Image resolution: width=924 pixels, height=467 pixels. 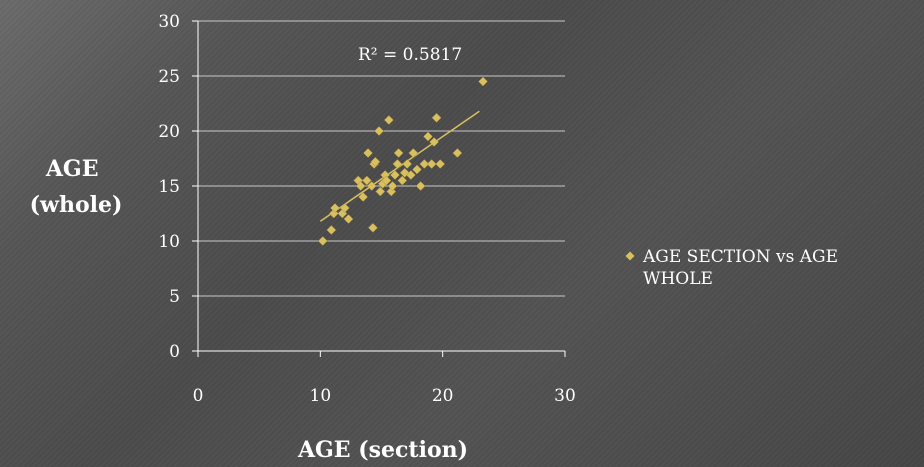 I want to click on data-points, so click(x=402, y=161).